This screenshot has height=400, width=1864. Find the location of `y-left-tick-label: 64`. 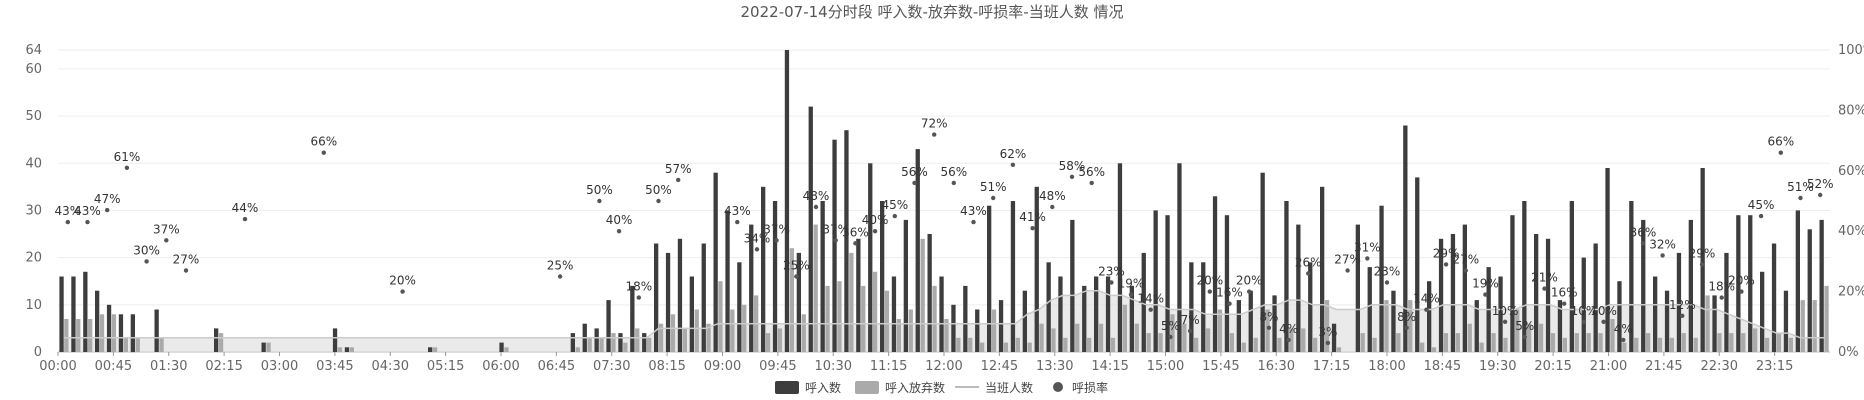

y-left-tick-label: 64 is located at coordinates (33, 50).